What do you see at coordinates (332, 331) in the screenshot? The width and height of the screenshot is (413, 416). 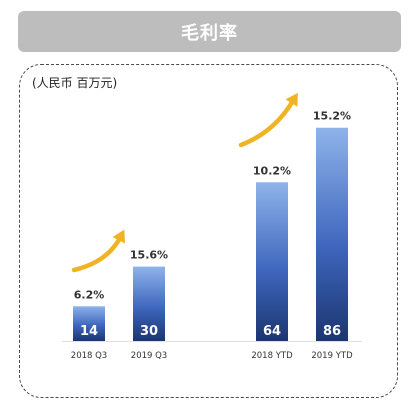 I see `bar-value-label: 86` at bounding box center [332, 331].